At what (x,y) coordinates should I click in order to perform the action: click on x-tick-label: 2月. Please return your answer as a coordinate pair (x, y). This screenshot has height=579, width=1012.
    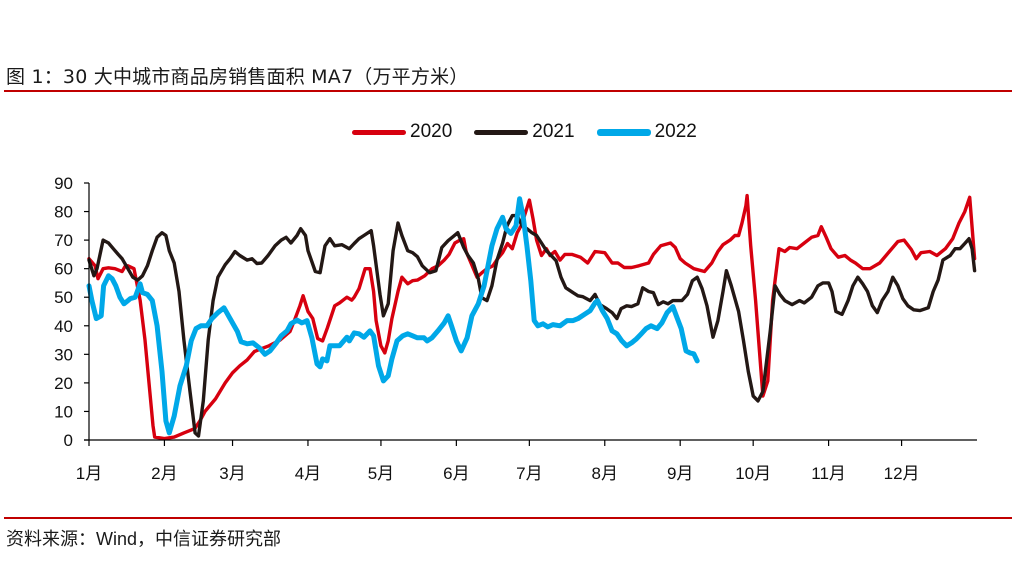
    Looking at the image, I should click on (164, 473).